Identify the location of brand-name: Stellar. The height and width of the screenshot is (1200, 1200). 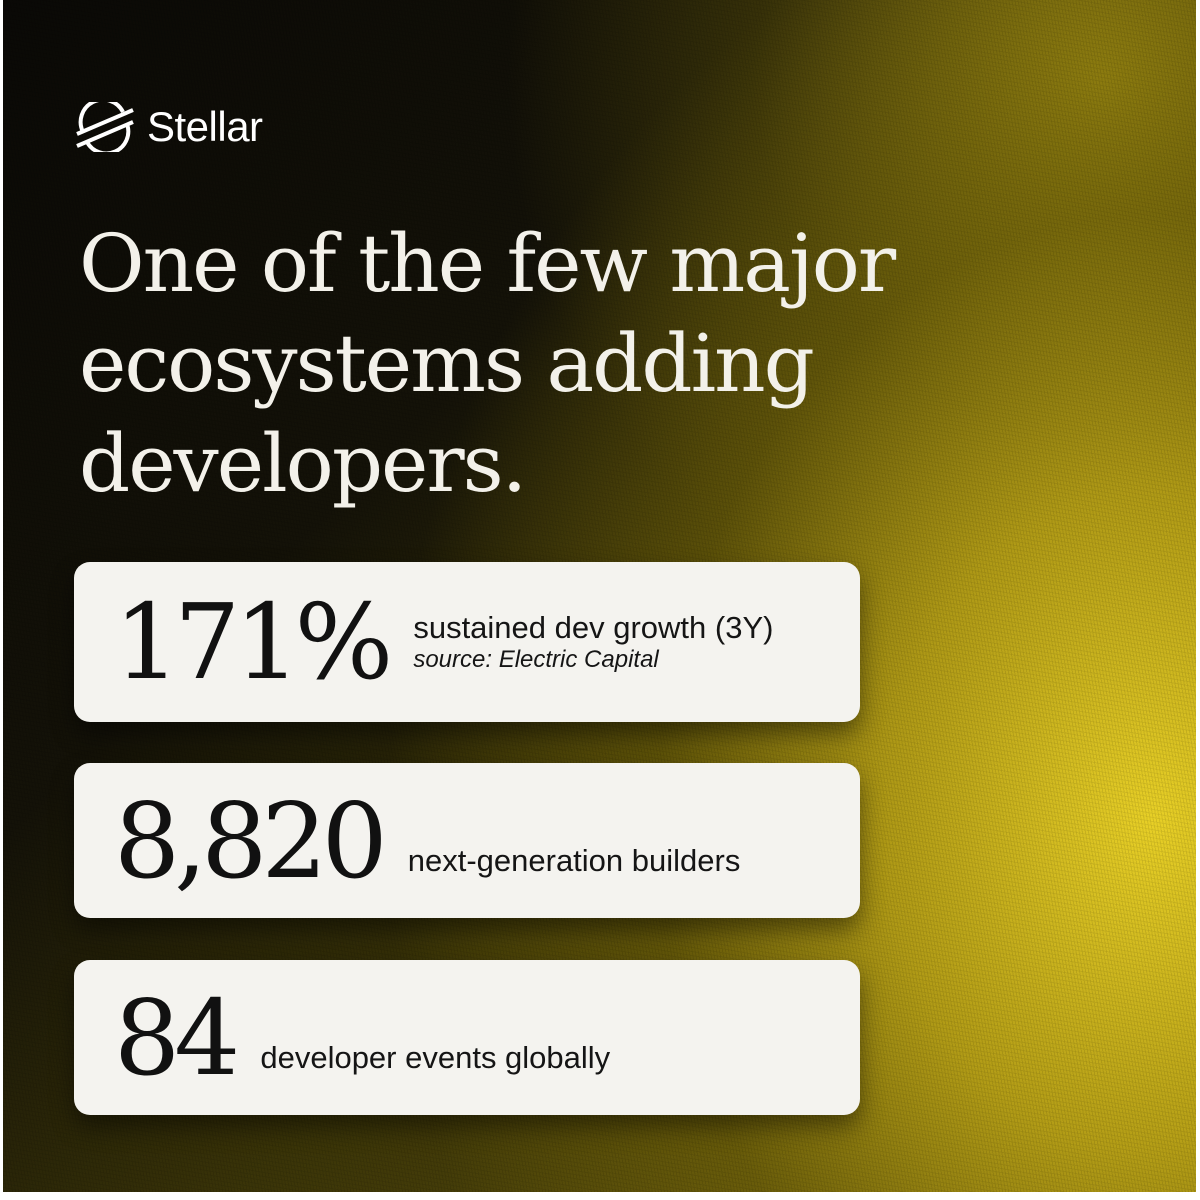
(205, 126).